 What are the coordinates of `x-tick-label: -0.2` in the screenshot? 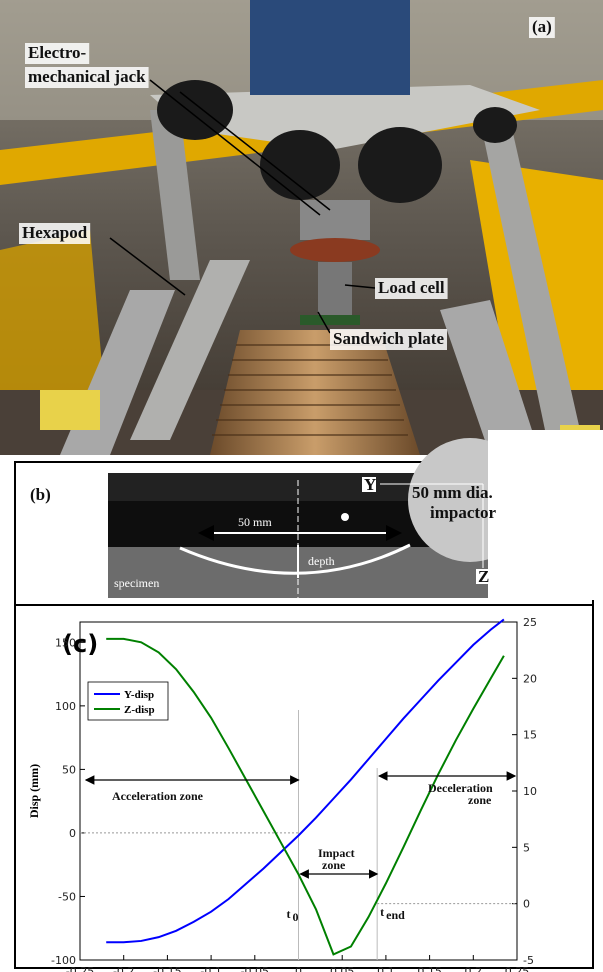 It's located at (123, 968).